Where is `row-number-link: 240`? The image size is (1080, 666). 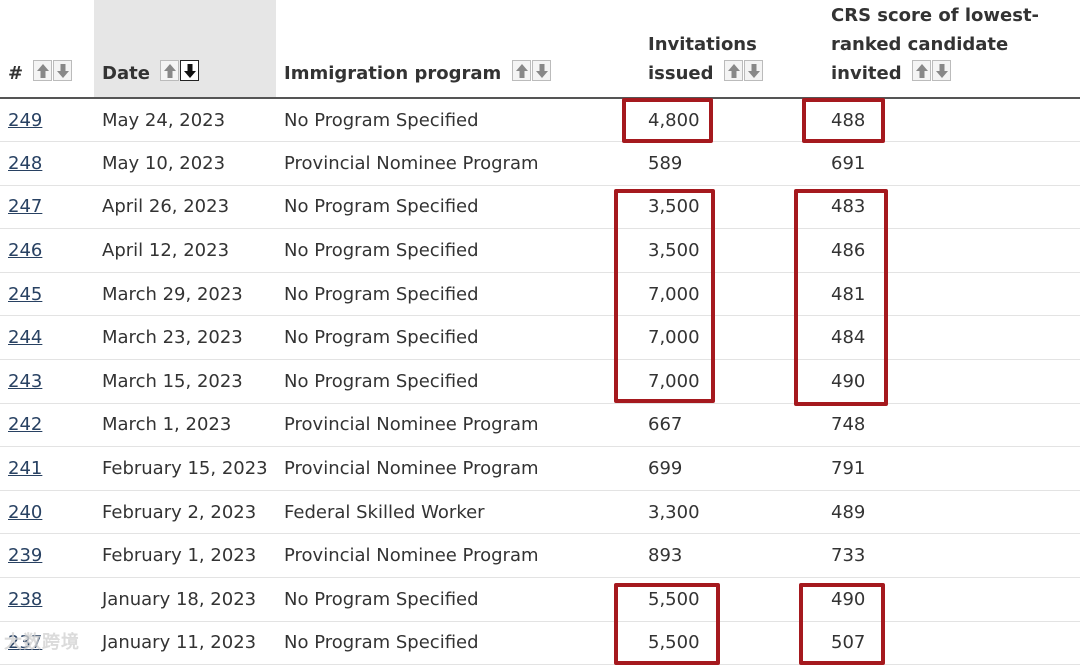
row-number-link: 240 is located at coordinates (25, 512).